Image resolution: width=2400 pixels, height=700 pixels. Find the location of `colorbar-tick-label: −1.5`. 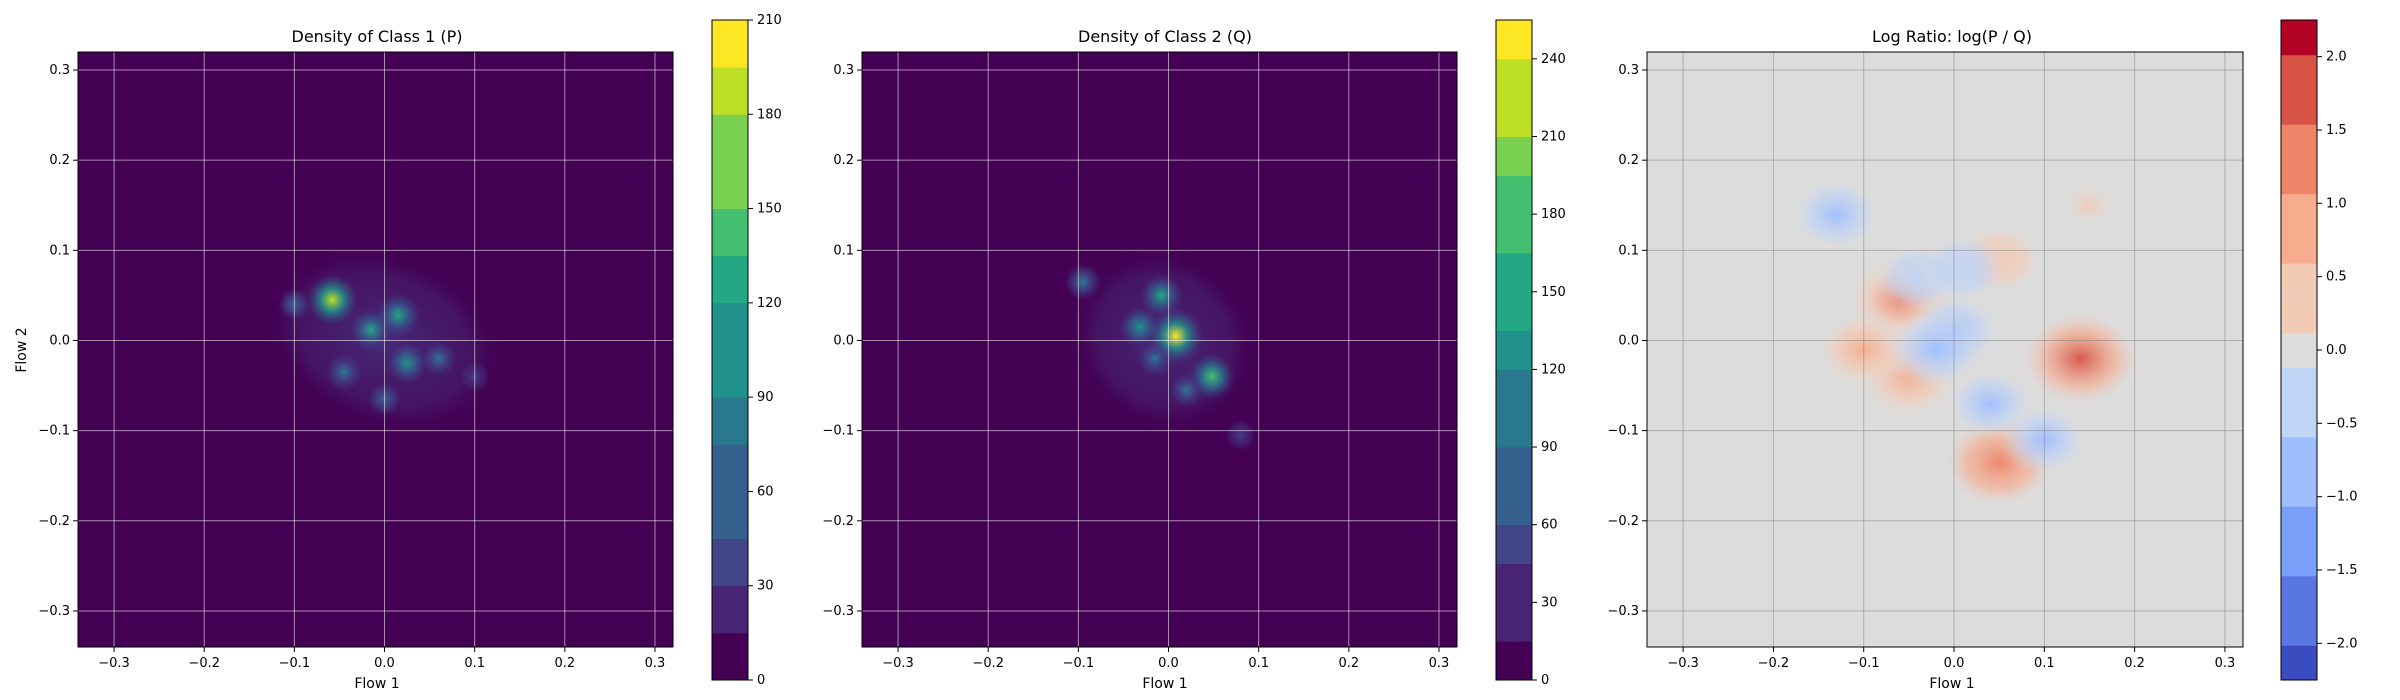

colorbar-tick-label: −1.5 is located at coordinates (2342, 570).